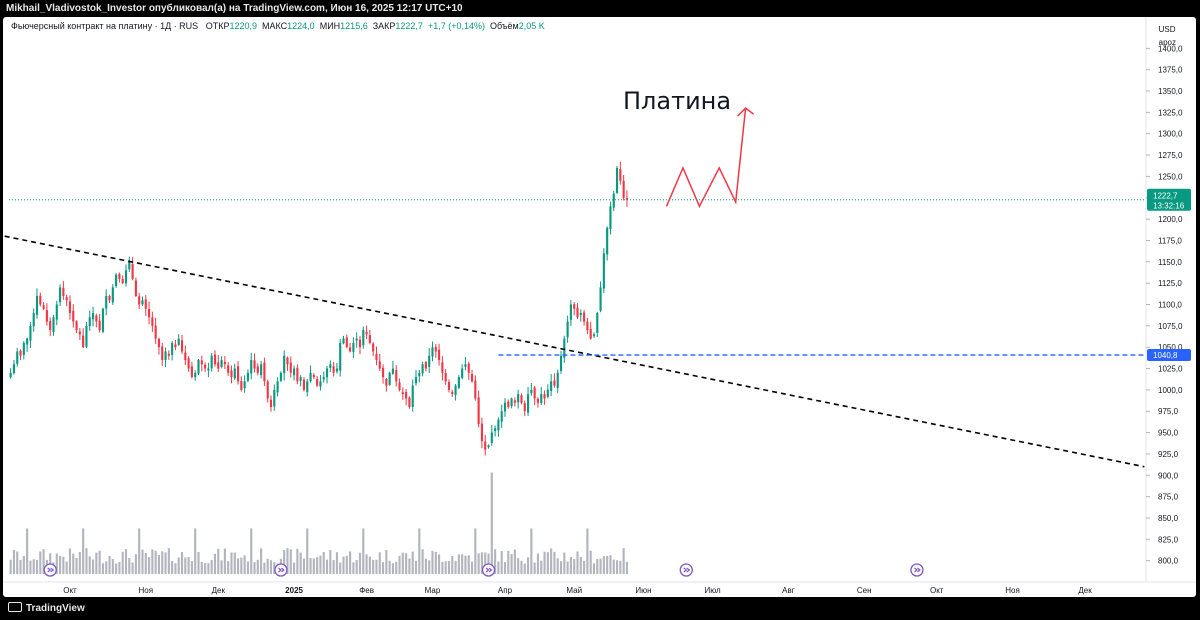 The height and width of the screenshot is (620, 1200). What do you see at coordinates (330, 26) in the screenshot?
I see `low-label: МИН` at bounding box center [330, 26].